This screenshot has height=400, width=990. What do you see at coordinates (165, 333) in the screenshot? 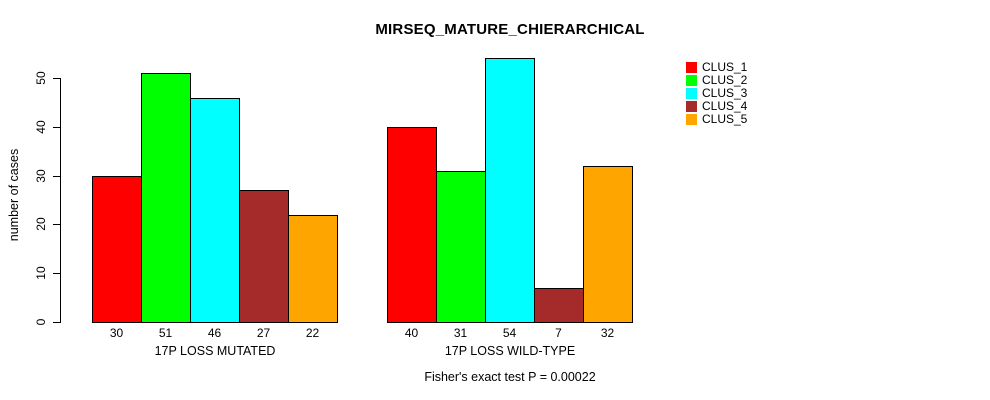
I see `bar-value-label: 51` at bounding box center [165, 333].